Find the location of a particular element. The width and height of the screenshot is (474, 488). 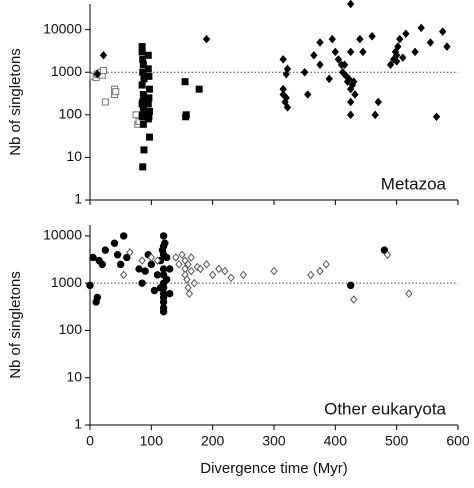

x-tick-label: 600 is located at coordinates (458, 441).